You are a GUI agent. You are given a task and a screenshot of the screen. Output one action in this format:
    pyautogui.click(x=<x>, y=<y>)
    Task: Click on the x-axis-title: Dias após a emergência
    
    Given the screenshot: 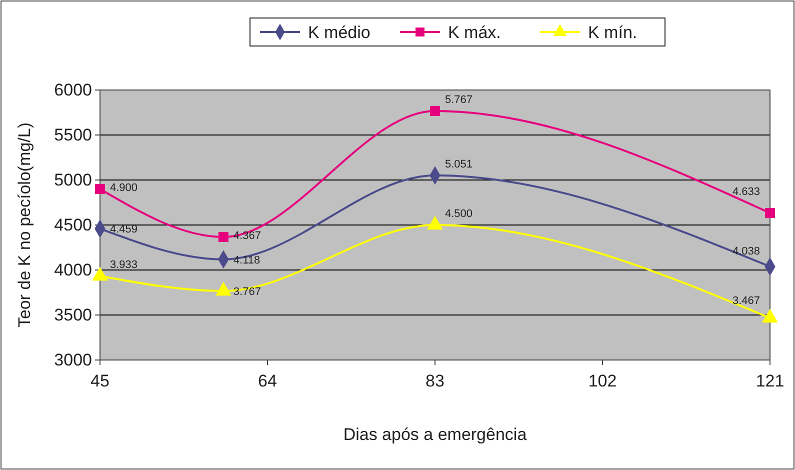 What is the action you would take?
    pyautogui.click(x=435, y=434)
    